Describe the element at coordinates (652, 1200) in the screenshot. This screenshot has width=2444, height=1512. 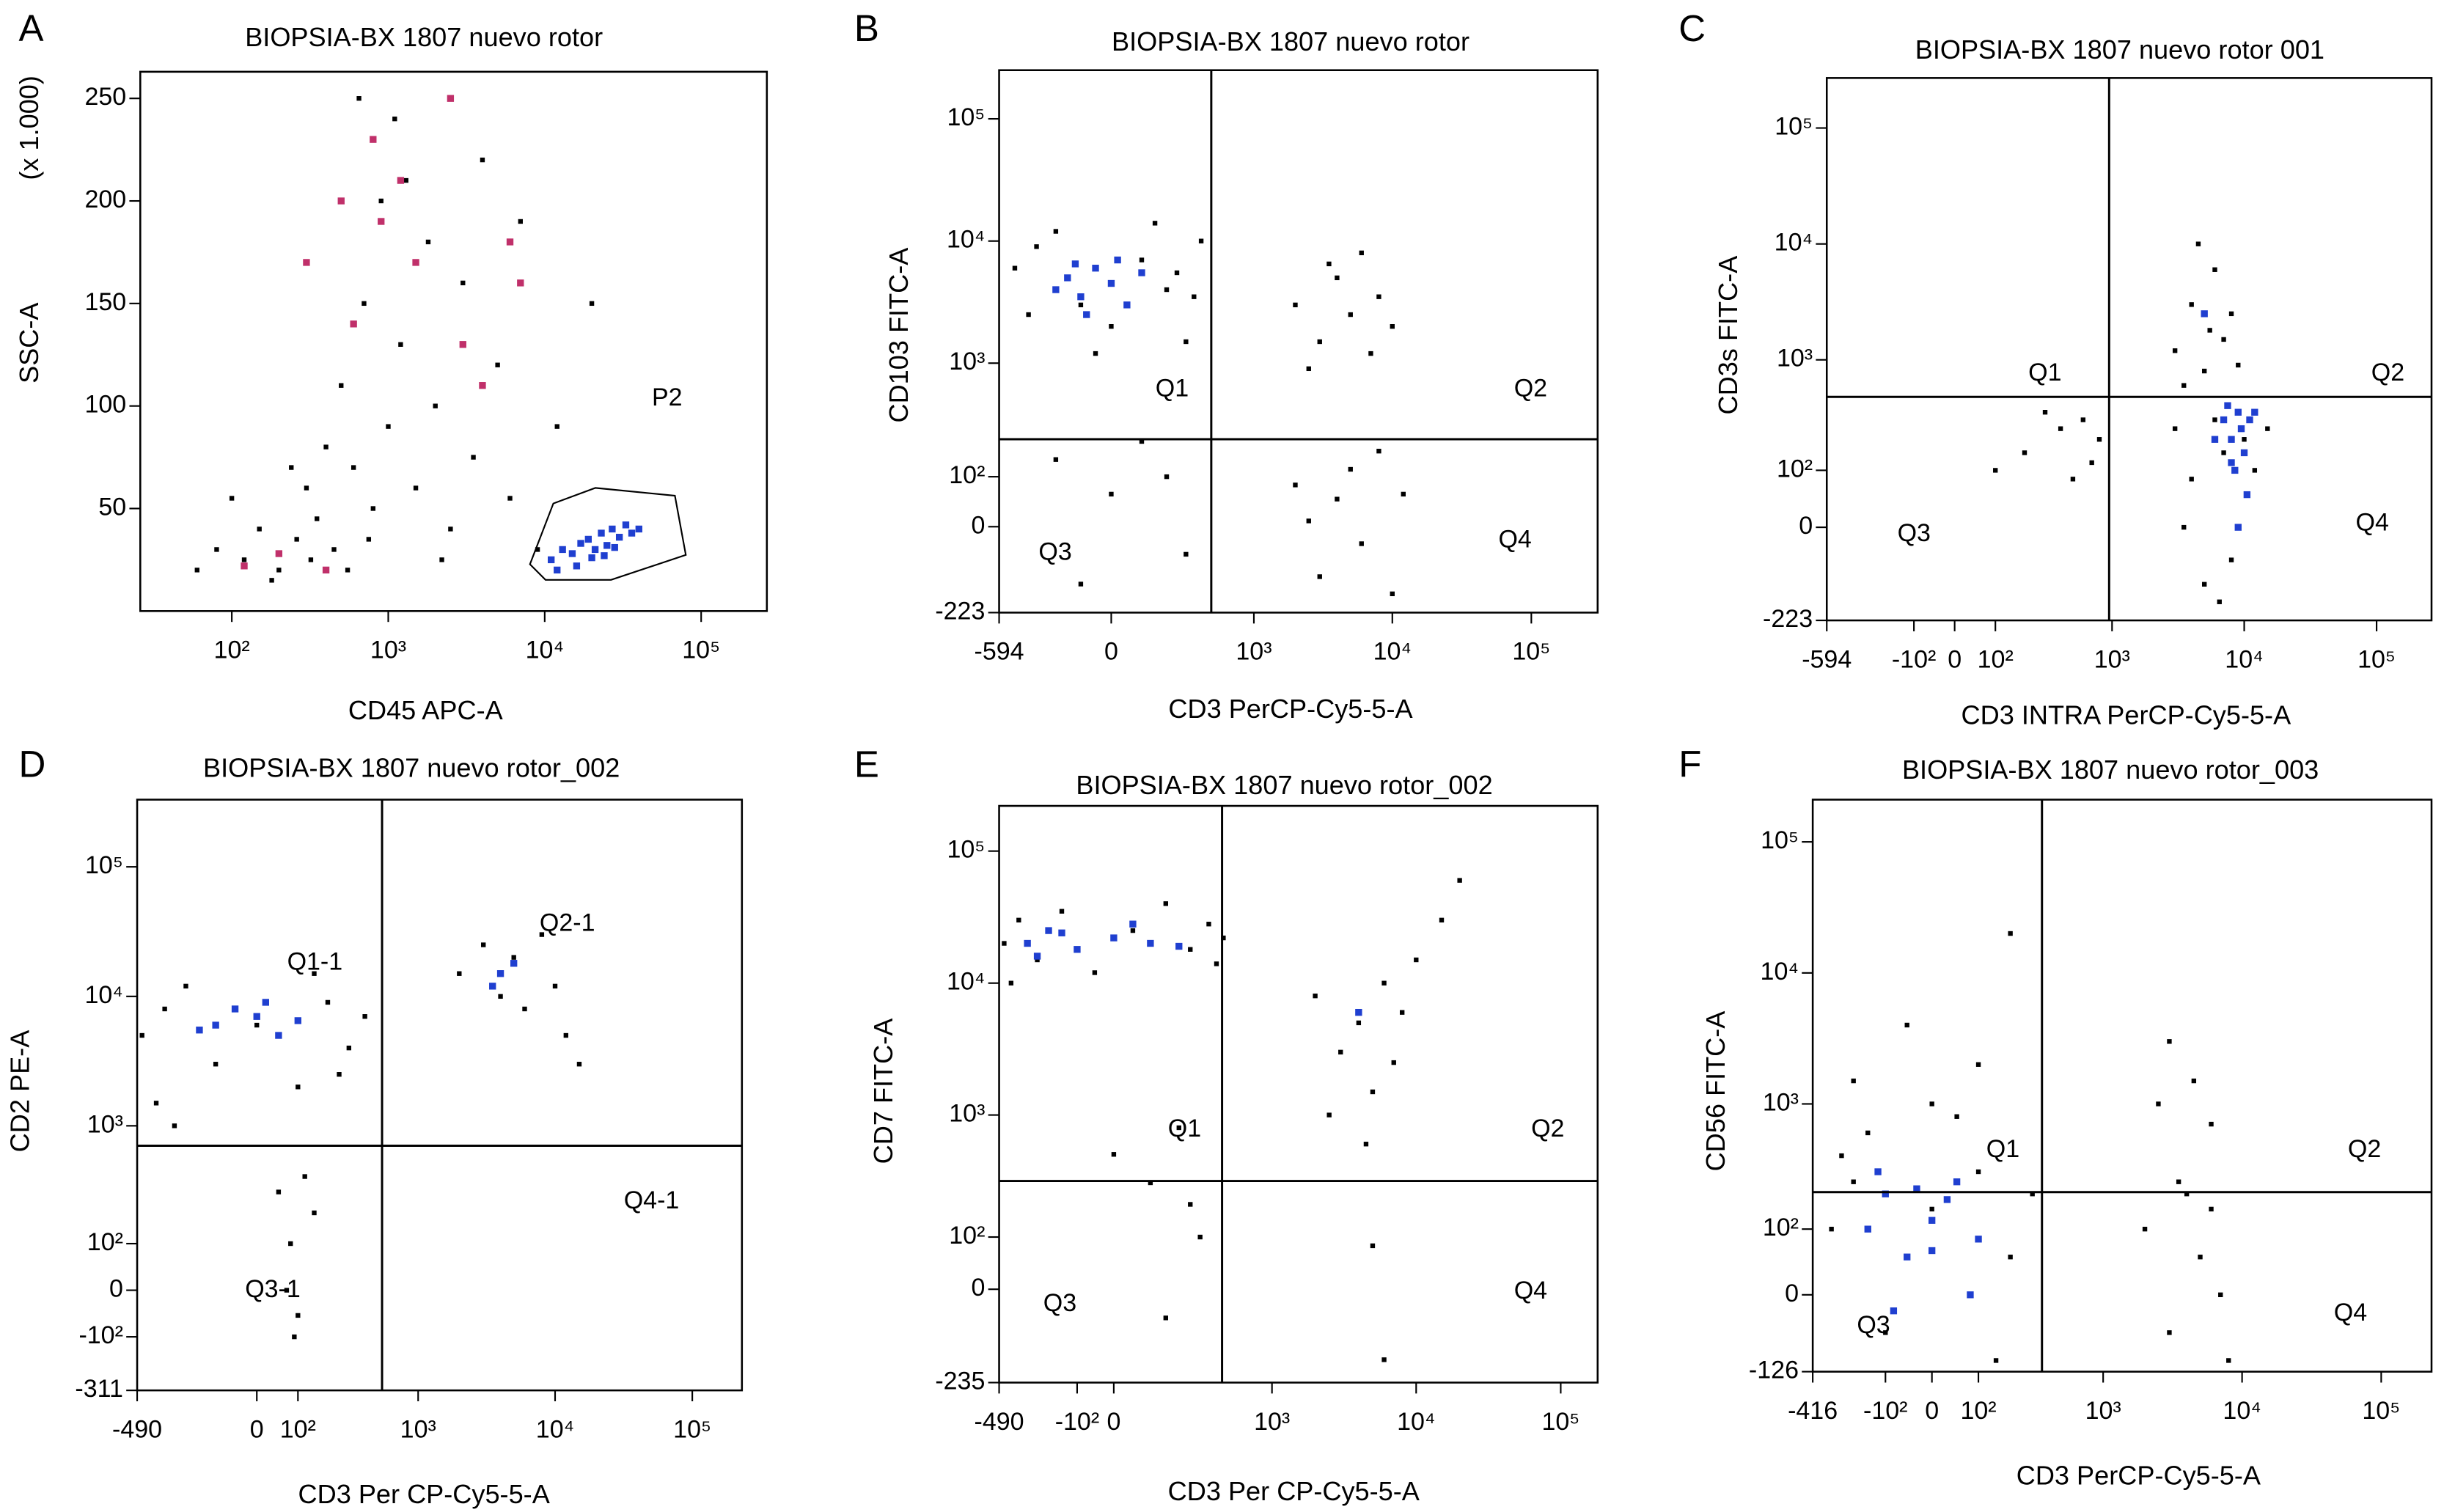
I see `quadrant-label: Q4-1` at that location.